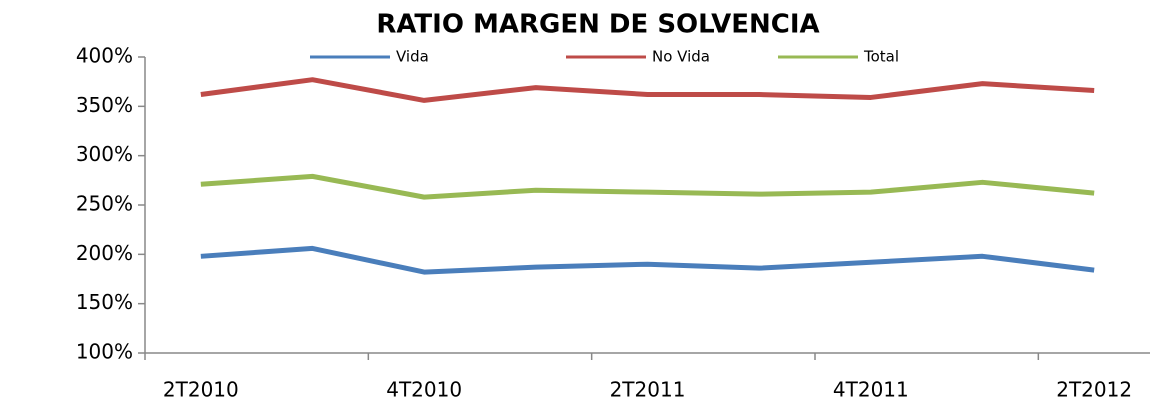 This screenshot has height=403, width=1155. What do you see at coordinates (881, 57) in the screenshot?
I see `legend-label: Total` at bounding box center [881, 57].